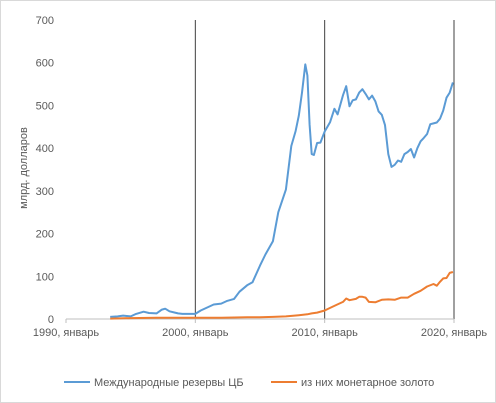 The width and height of the screenshot is (496, 403). Describe the element at coordinates (325, 333) in the screenshot. I see `x-tick-label: 2010, январь` at that location.